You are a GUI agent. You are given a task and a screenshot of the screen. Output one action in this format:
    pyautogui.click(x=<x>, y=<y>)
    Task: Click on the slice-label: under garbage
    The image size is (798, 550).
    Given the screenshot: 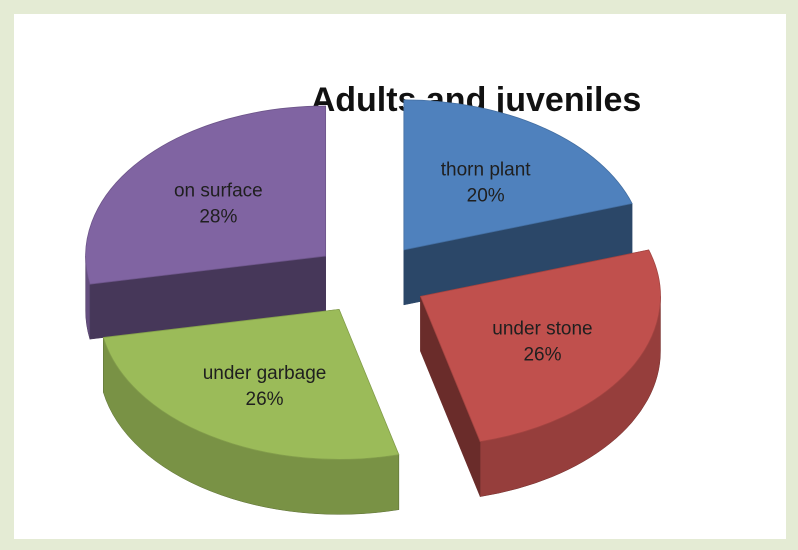 What is the action you would take?
    pyautogui.click(x=265, y=373)
    